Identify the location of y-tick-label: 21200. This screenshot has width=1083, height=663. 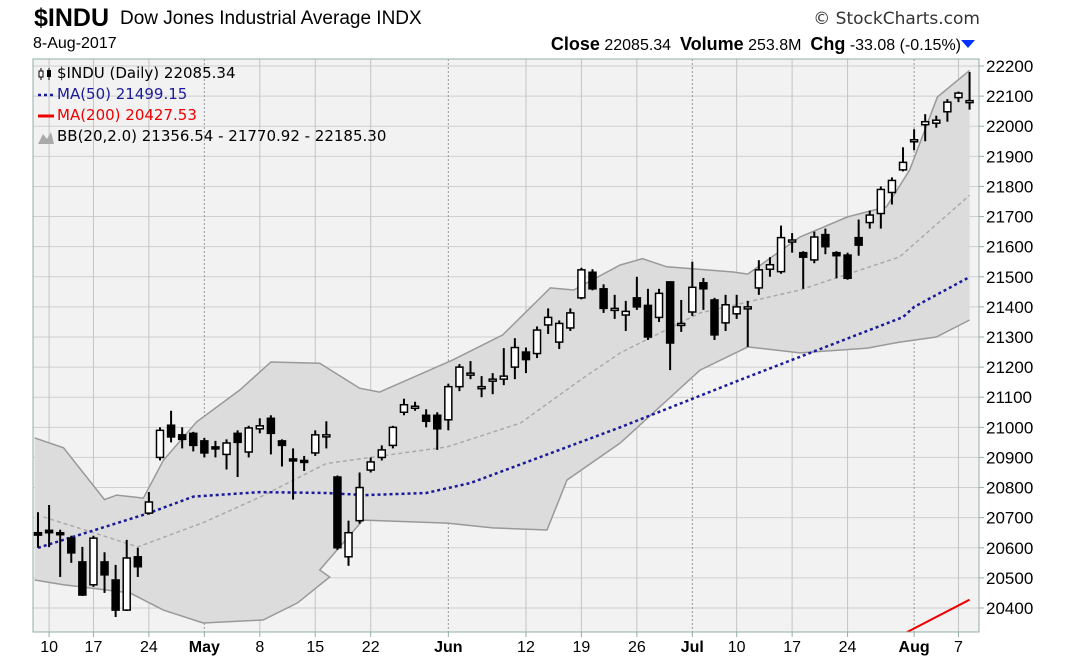
(1009, 367).